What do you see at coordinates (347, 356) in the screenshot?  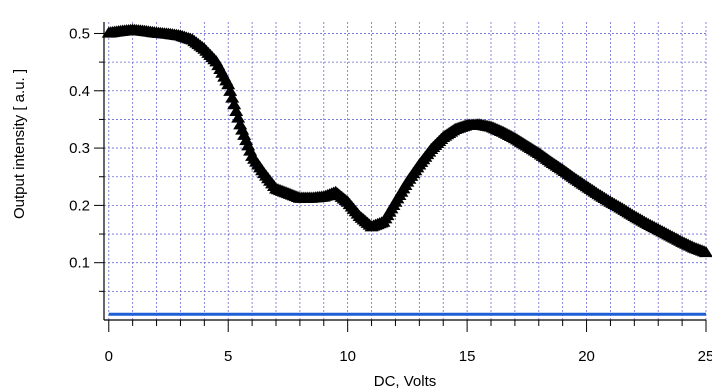 I see `x-tick-label: 10` at bounding box center [347, 356].